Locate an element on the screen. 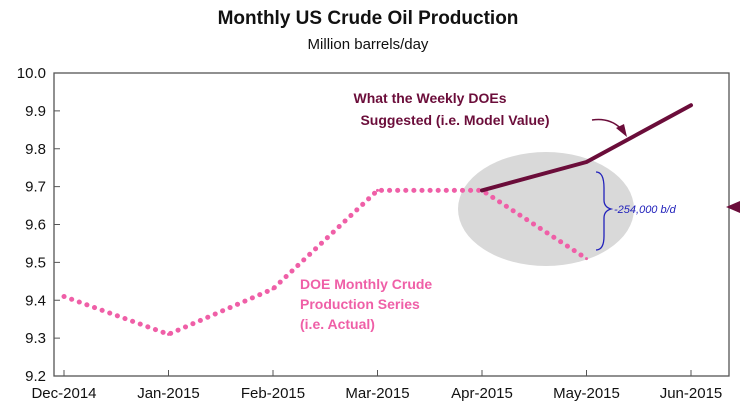  actual-annotation-line1: DOE Monthly Crude is located at coordinates (366, 284).